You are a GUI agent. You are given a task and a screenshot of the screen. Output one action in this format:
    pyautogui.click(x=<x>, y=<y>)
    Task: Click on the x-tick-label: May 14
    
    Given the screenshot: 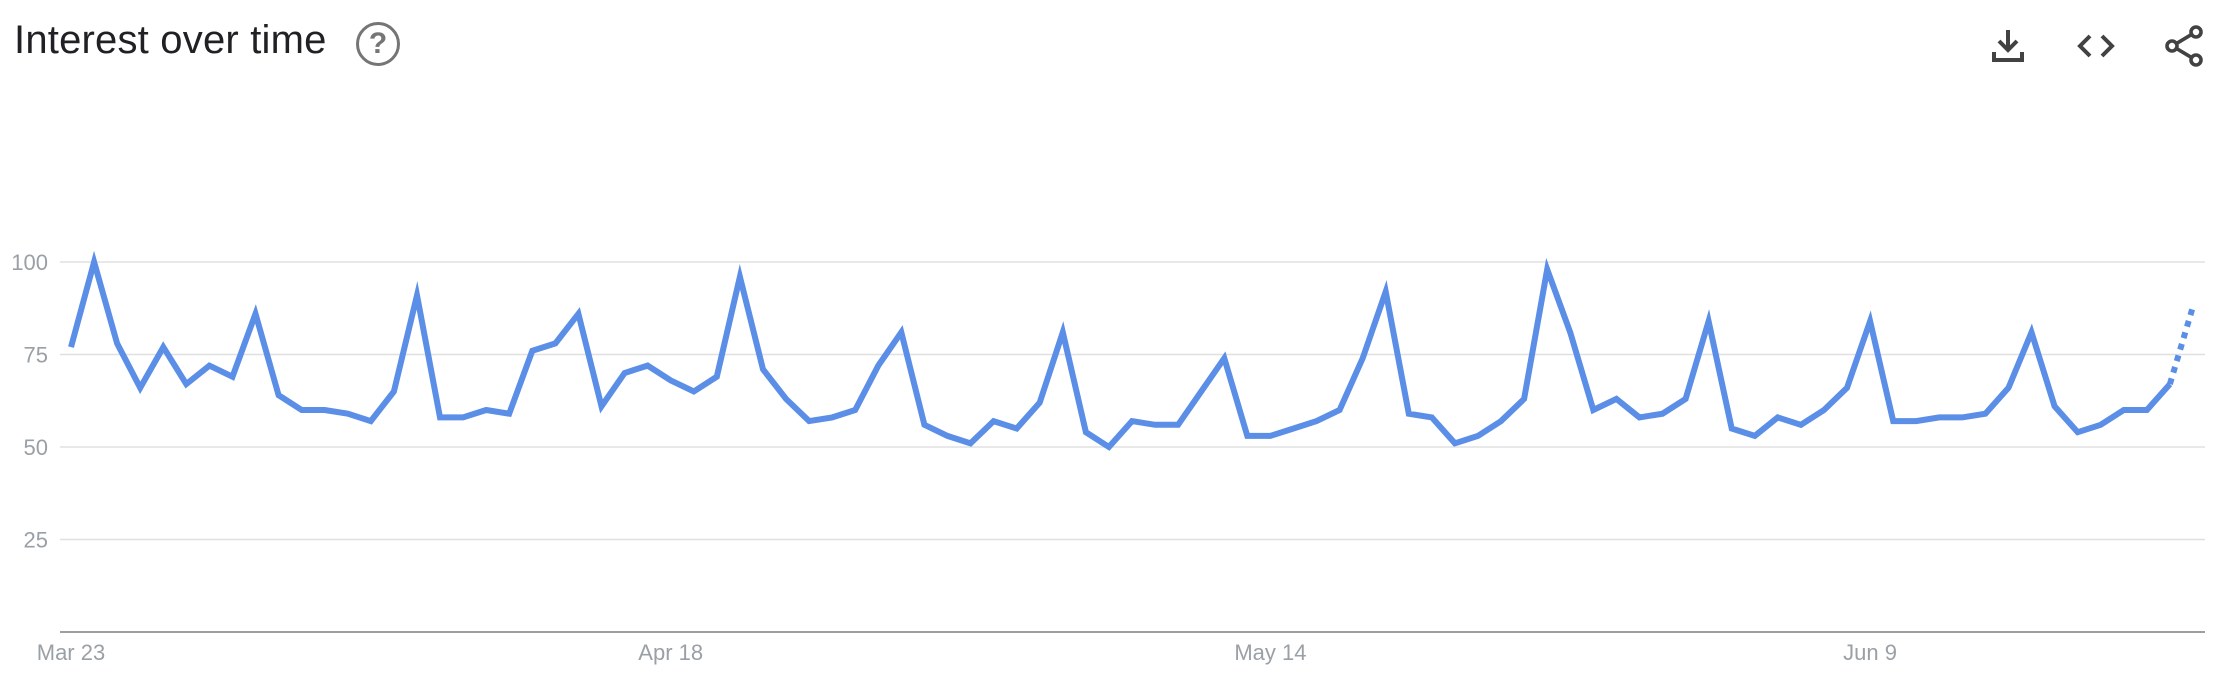 What is the action you would take?
    pyautogui.click(x=1270, y=652)
    